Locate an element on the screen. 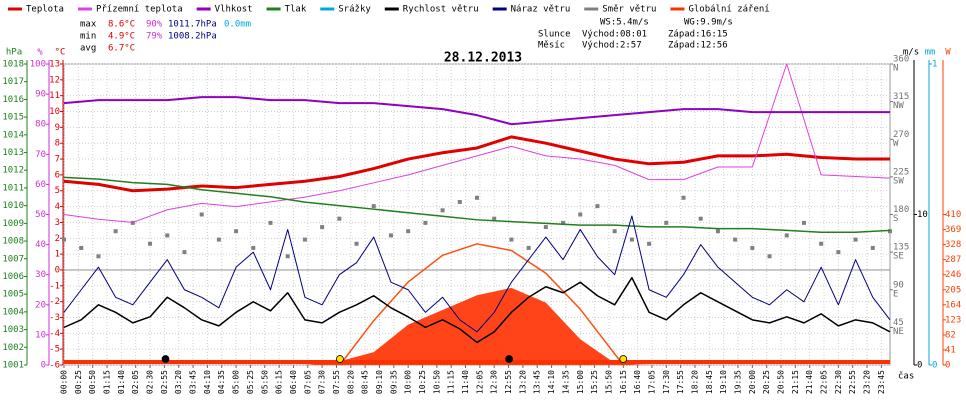 The height and width of the screenshot is (400, 966). y-tick-label: 3 is located at coordinates (57, 223).